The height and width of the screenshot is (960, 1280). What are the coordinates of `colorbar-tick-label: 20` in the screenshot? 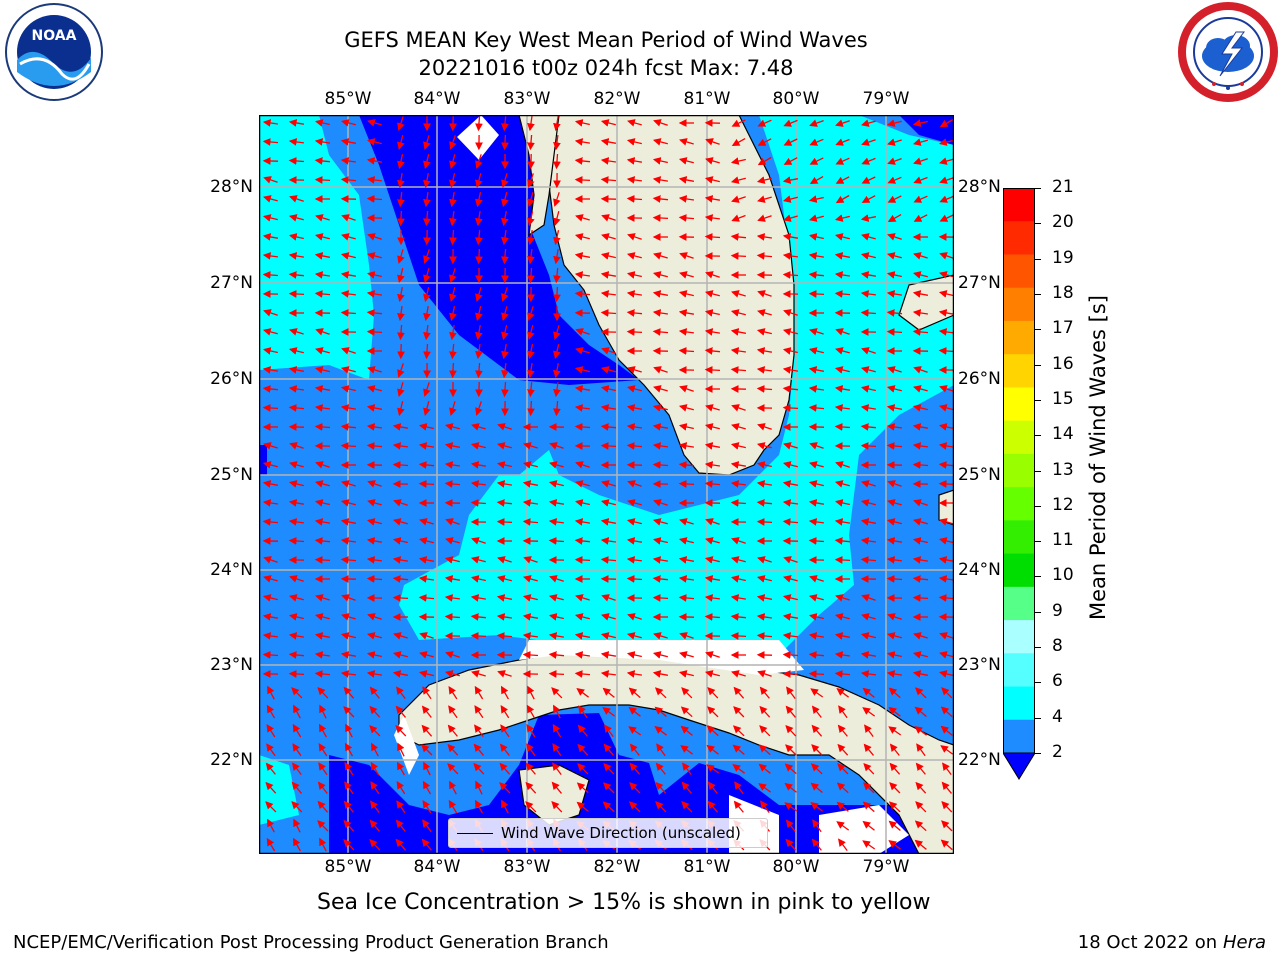 It's located at (1063, 222).